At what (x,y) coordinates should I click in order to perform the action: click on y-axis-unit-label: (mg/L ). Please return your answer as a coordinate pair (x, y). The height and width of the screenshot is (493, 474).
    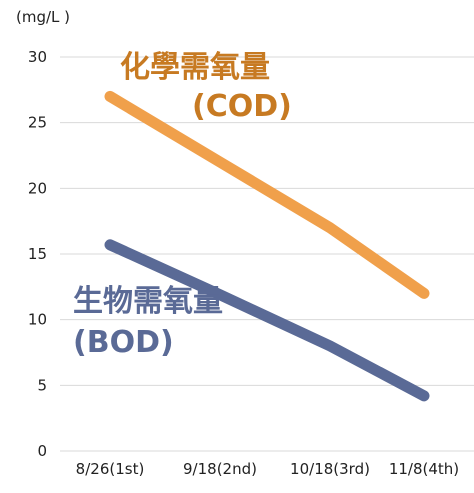
    Looking at the image, I should click on (43, 17).